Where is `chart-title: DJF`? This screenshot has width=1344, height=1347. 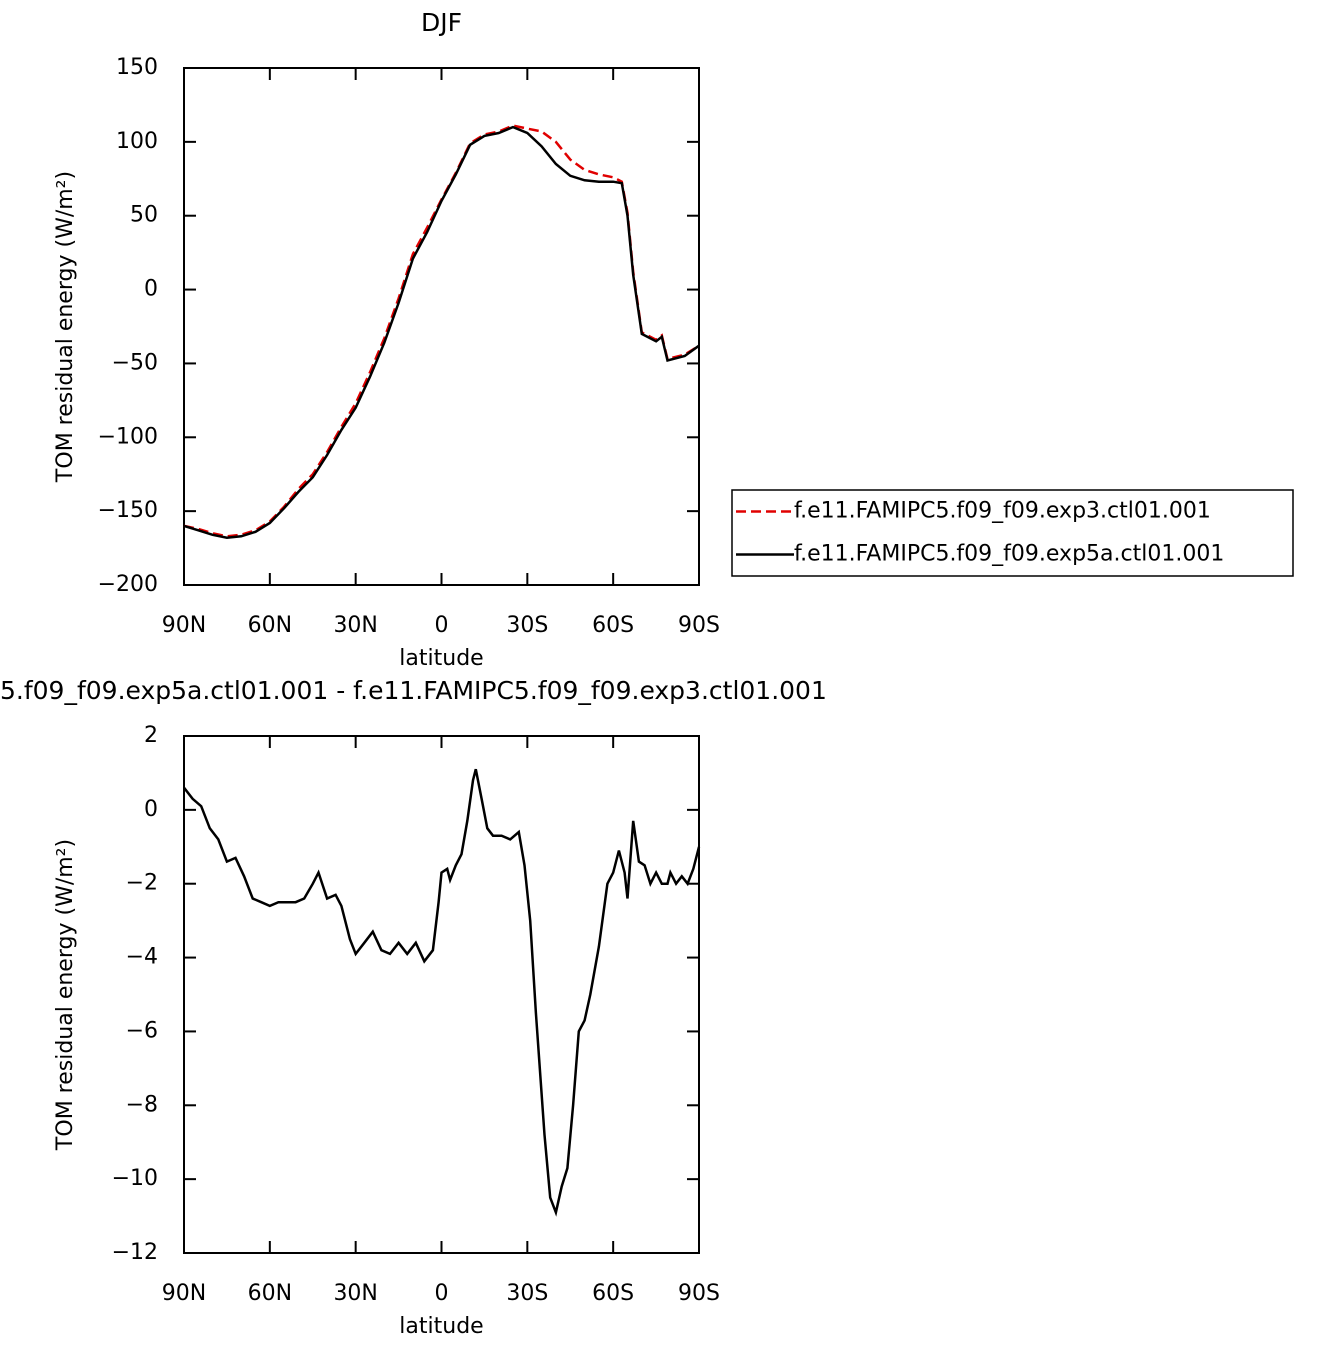
chart-title: DJF is located at coordinates (441, 22).